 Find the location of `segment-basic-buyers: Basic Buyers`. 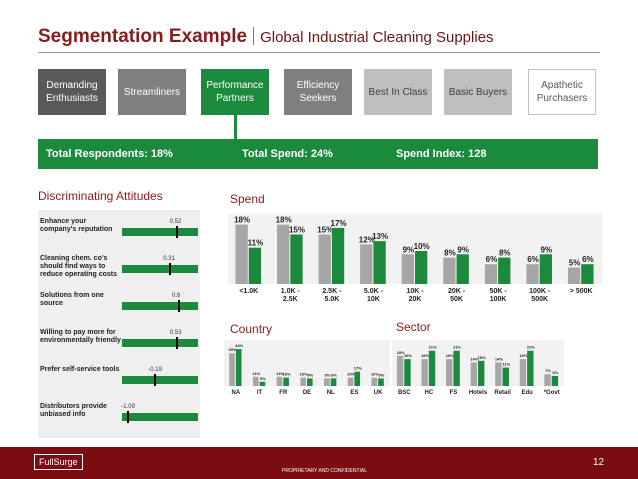

segment-basic-buyers: Basic Buyers is located at coordinates (478, 92).